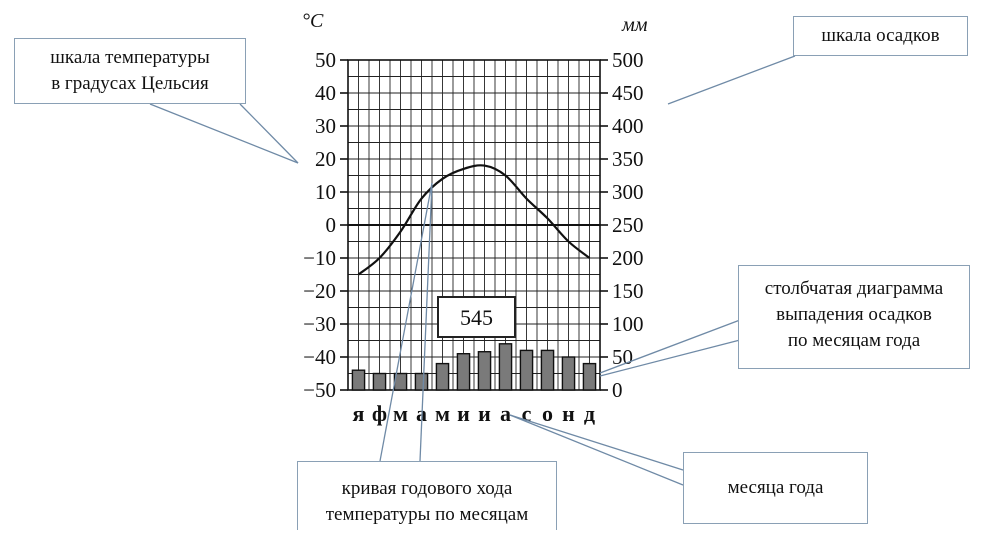  I want to click on callout-precip-scale-text: шкала осадков, so click(880, 35).